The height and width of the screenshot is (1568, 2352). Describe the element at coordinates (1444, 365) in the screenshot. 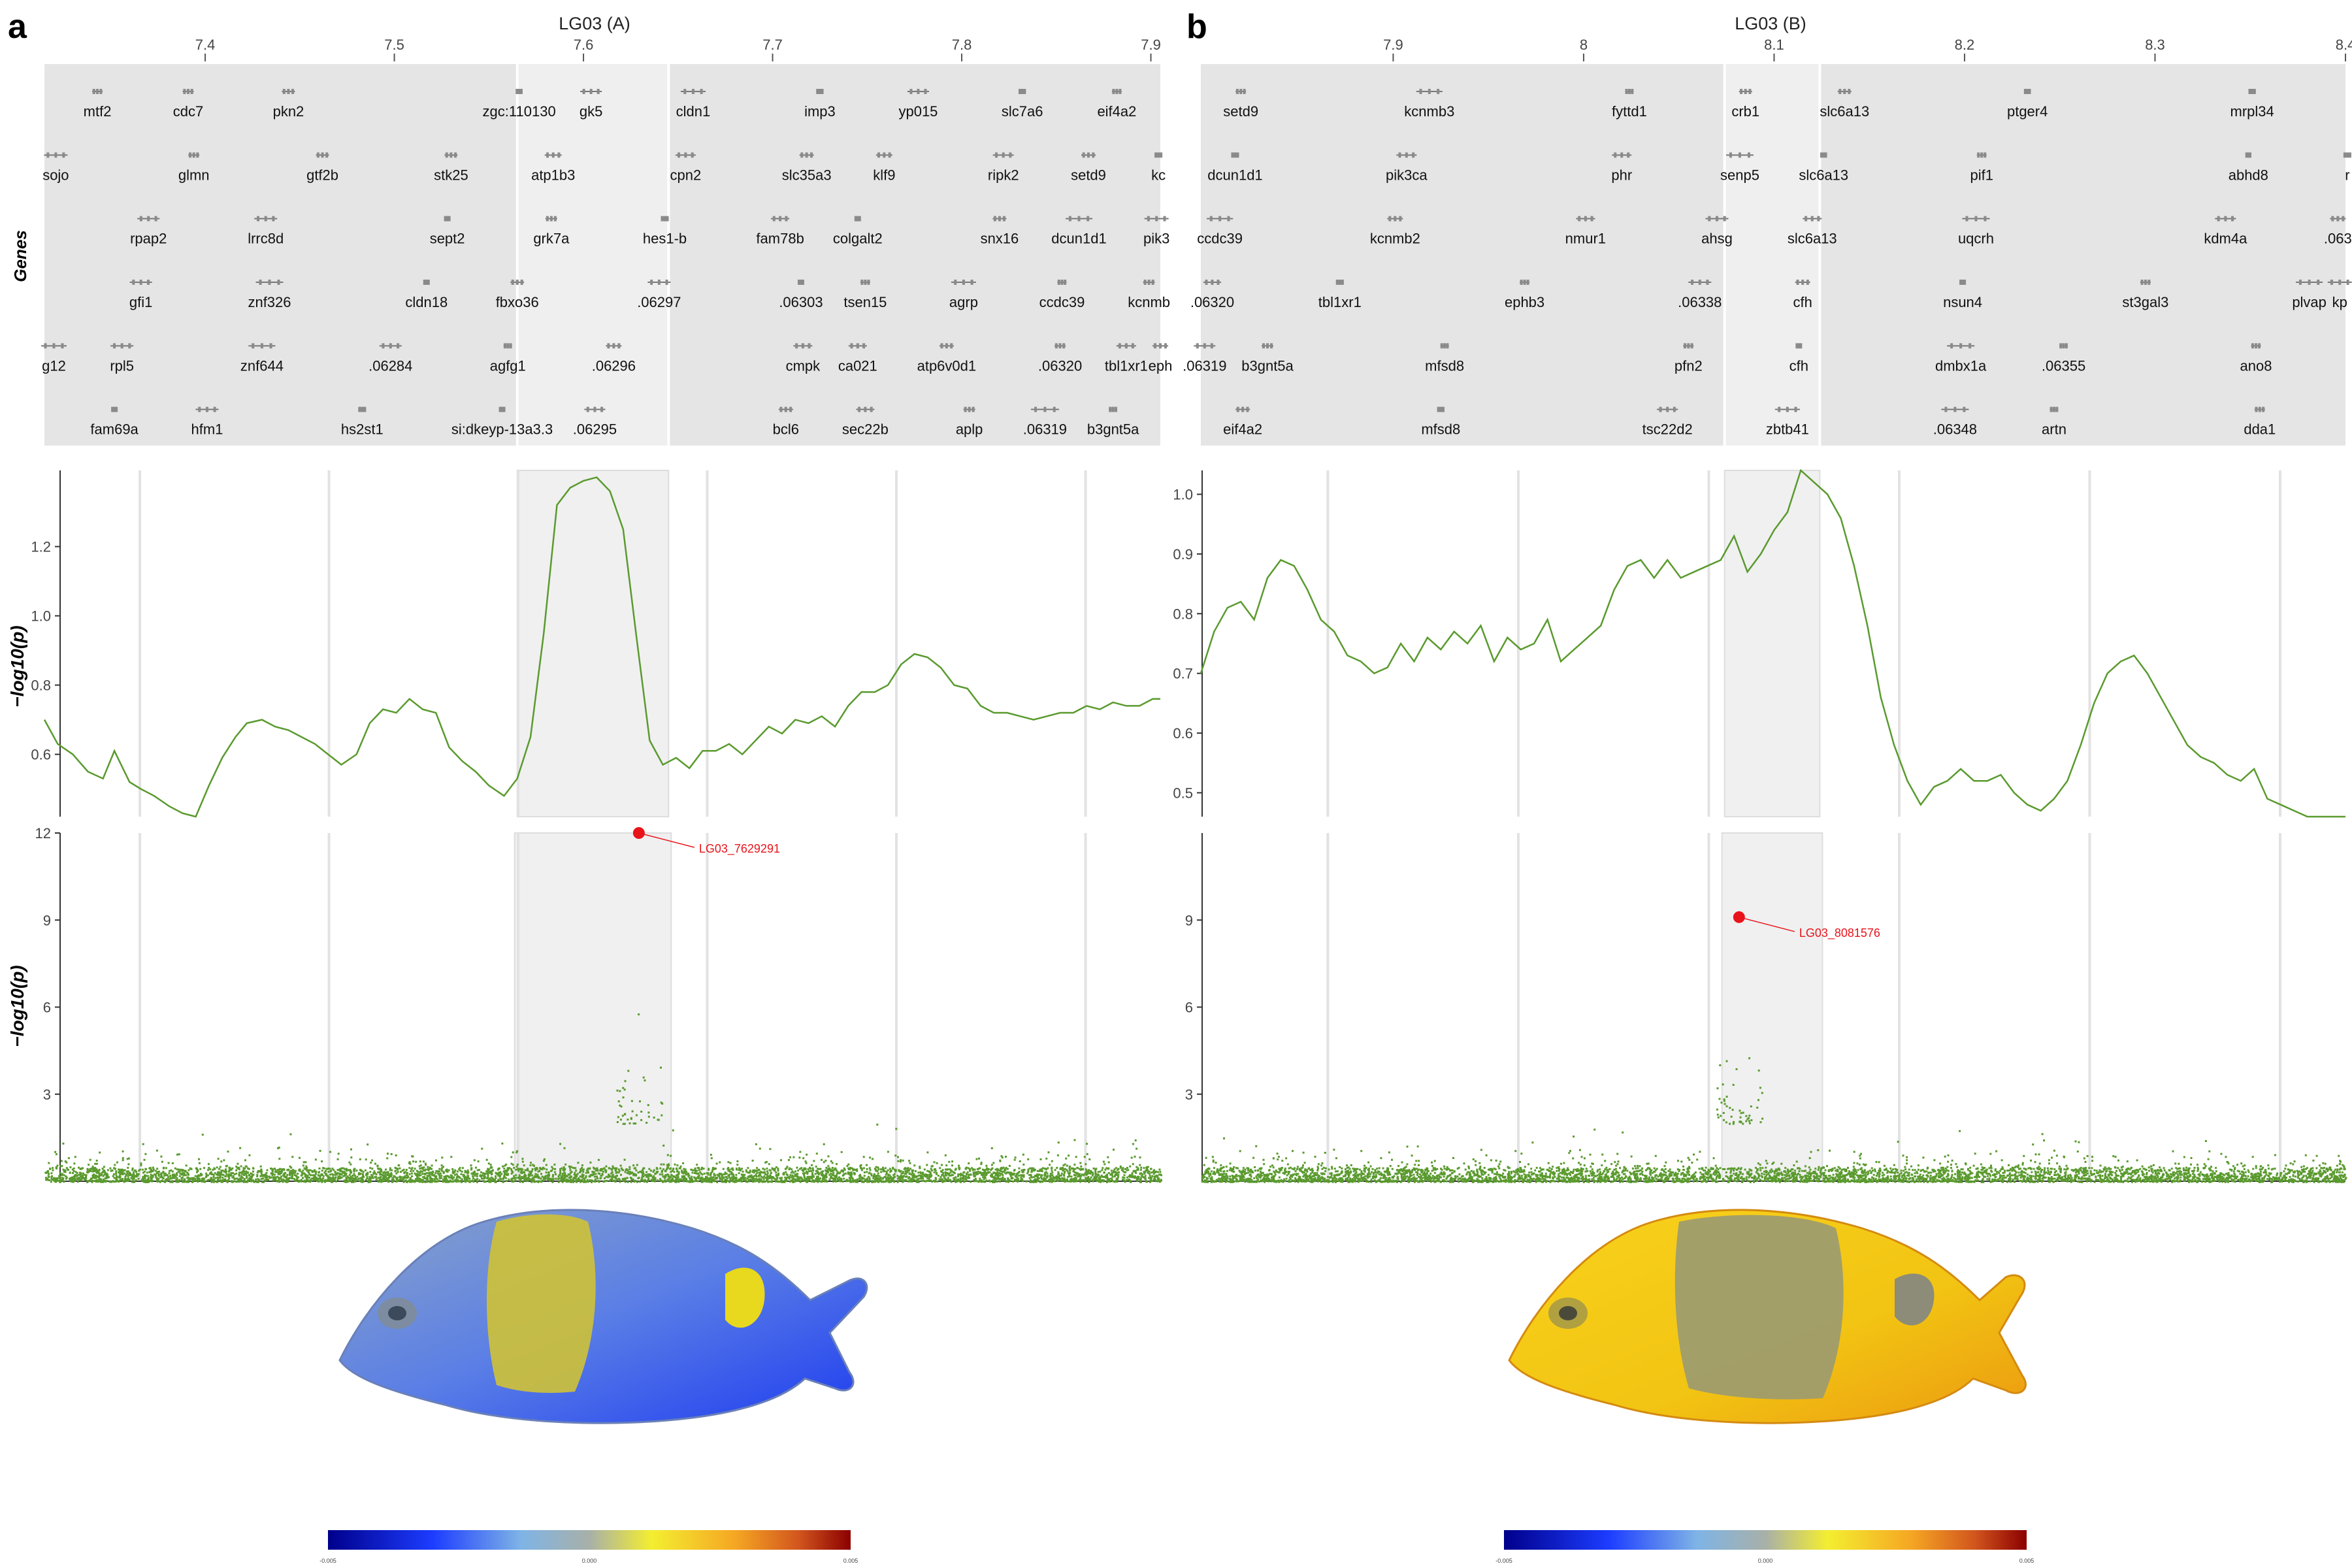

I see `gene-label: mfsd8` at that location.